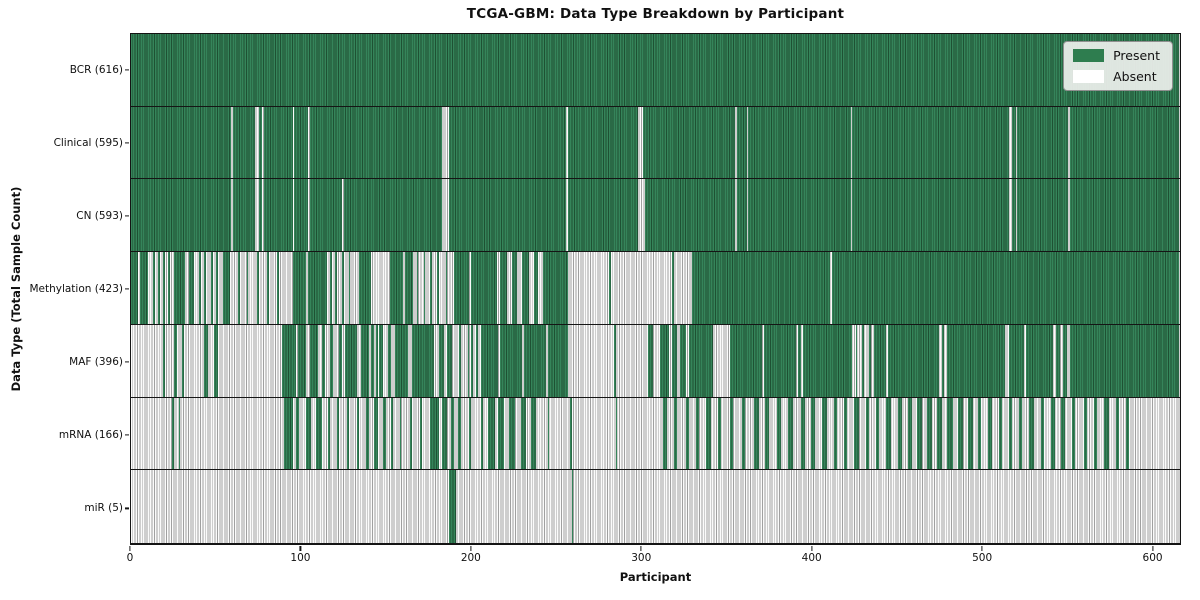 This screenshot has width=1200, height=600. I want to click on row-mrna, so click(655, 434).